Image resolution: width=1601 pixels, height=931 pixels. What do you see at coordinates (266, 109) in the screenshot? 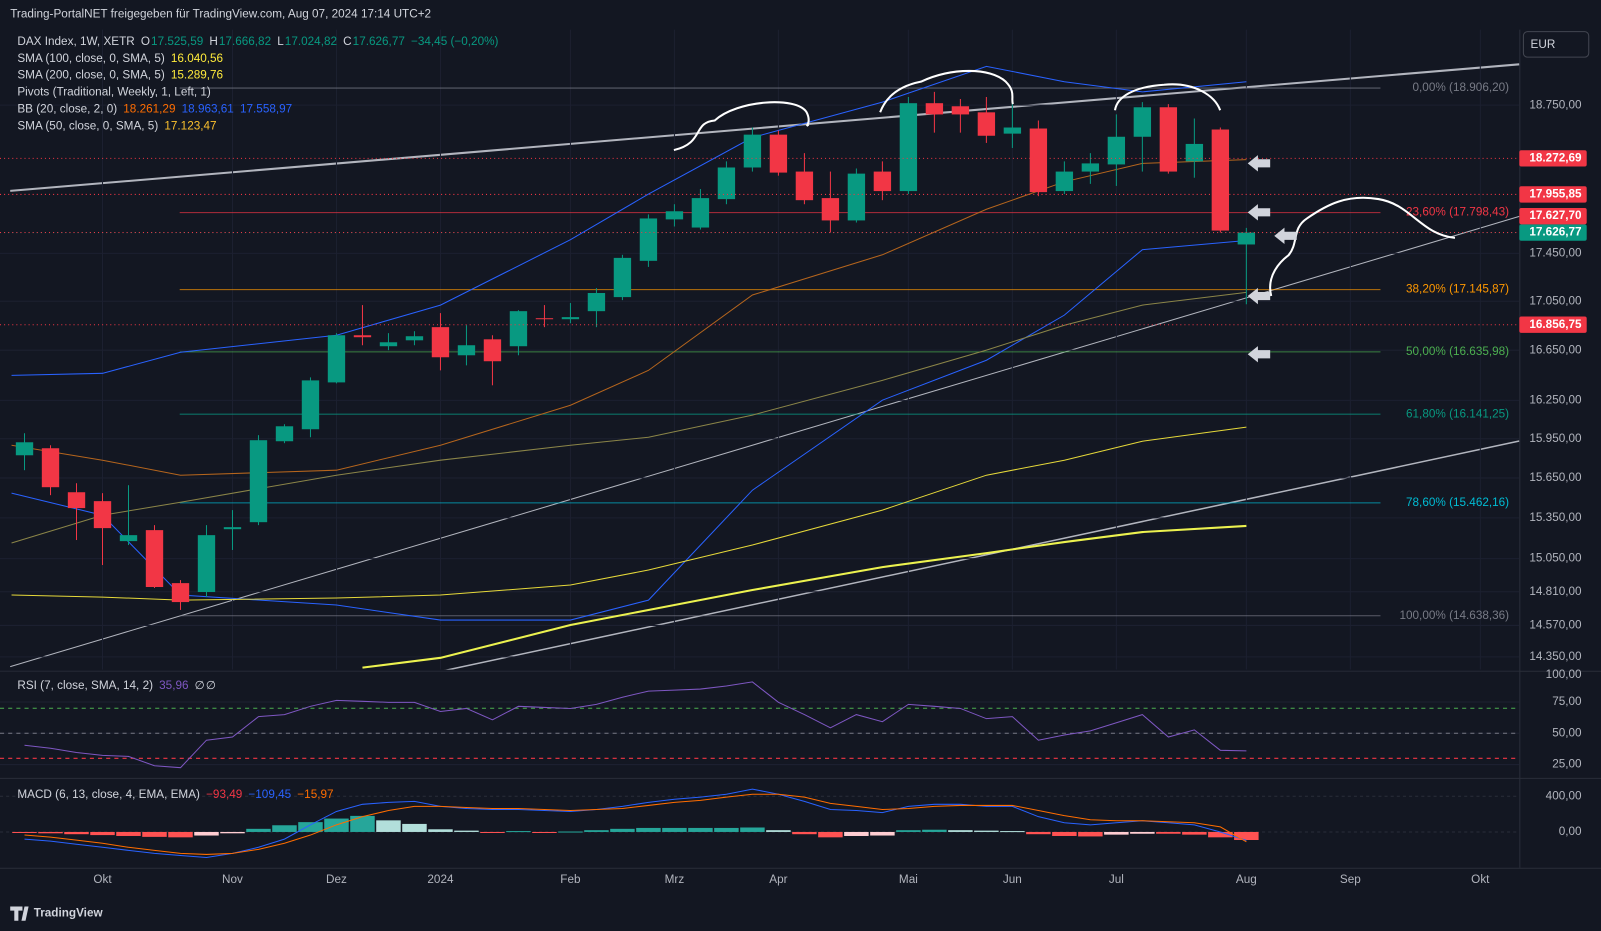
I see `legend-item: 17.558,97` at bounding box center [266, 109].